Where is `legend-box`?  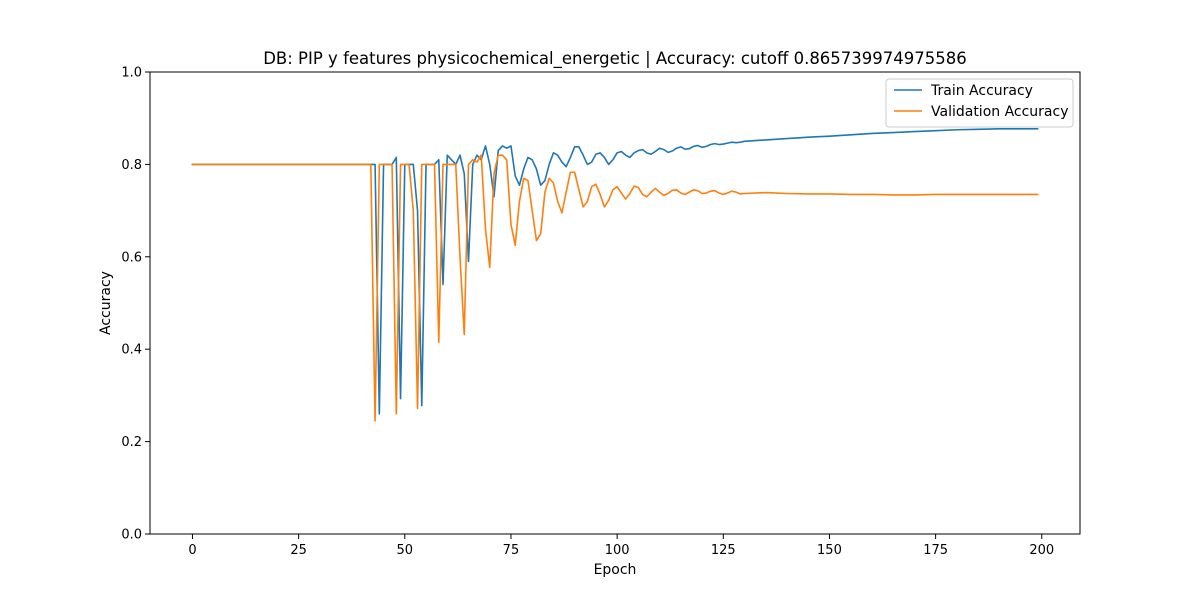
legend-box is located at coordinates (979, 103).